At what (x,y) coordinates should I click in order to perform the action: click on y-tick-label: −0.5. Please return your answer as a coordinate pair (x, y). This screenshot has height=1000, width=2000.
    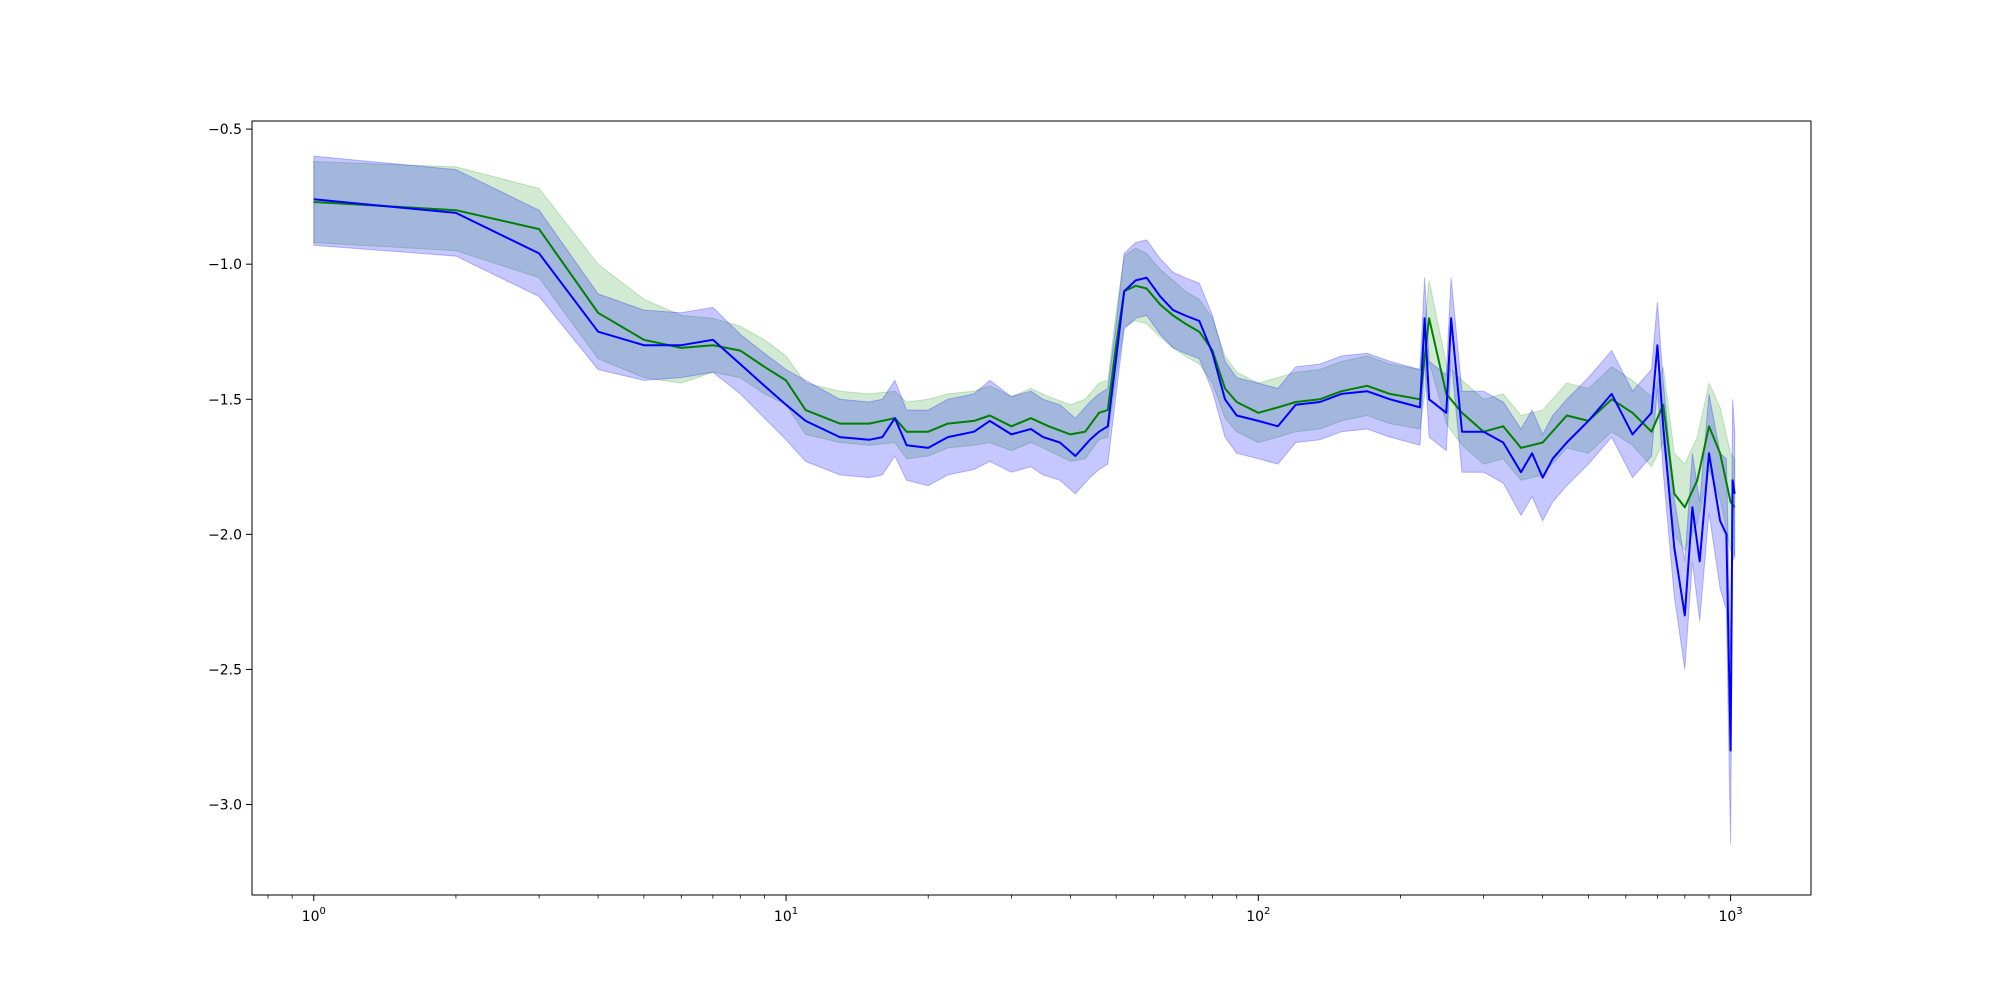
    Looking at the image, I should click on (225, 130).